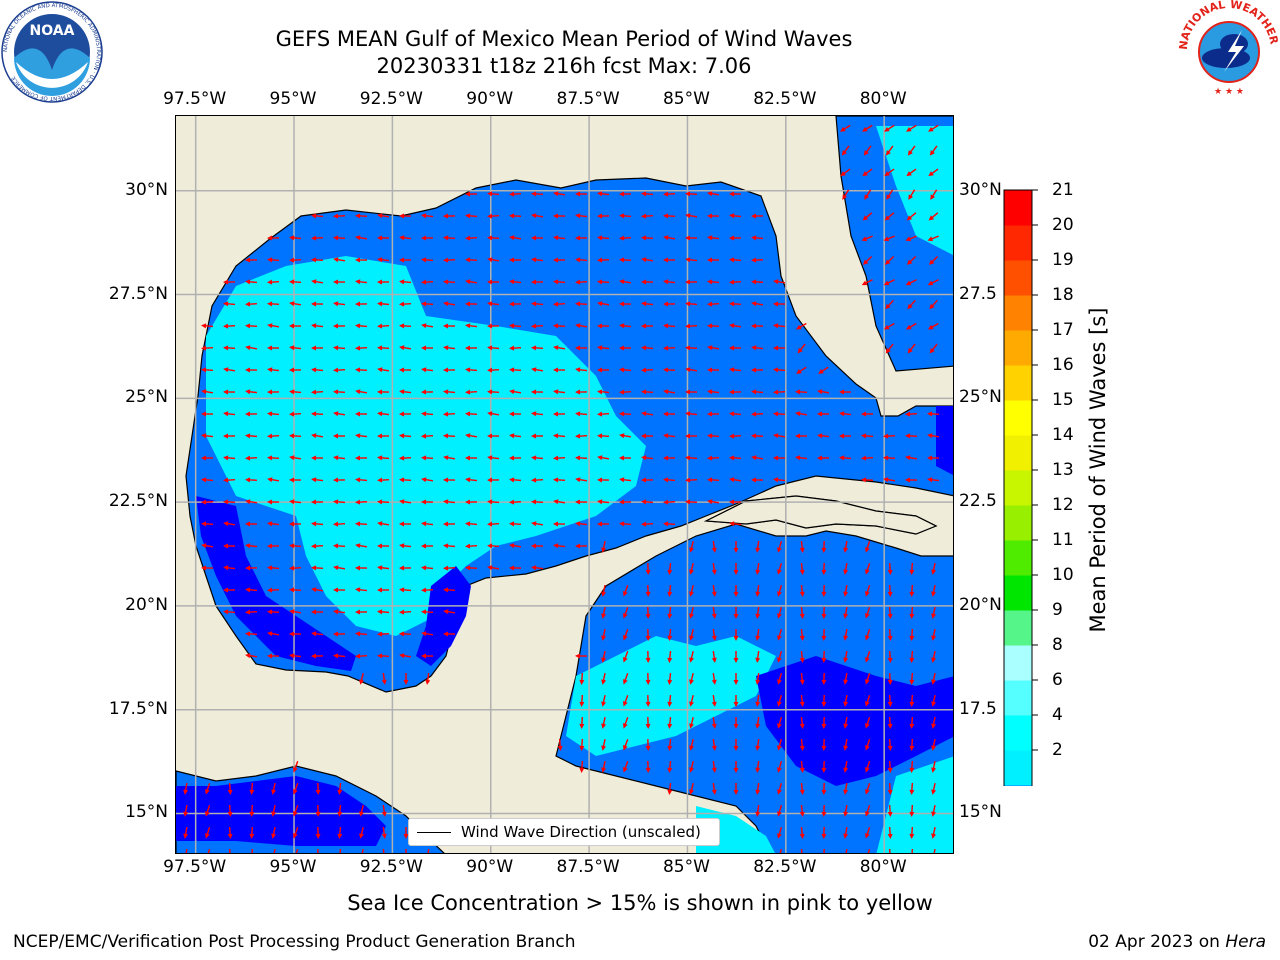  What do you see at coordinates (426, 446) in the screenshot?
I see `wave-period-4-6s-region` at bounding box center [426, 446].